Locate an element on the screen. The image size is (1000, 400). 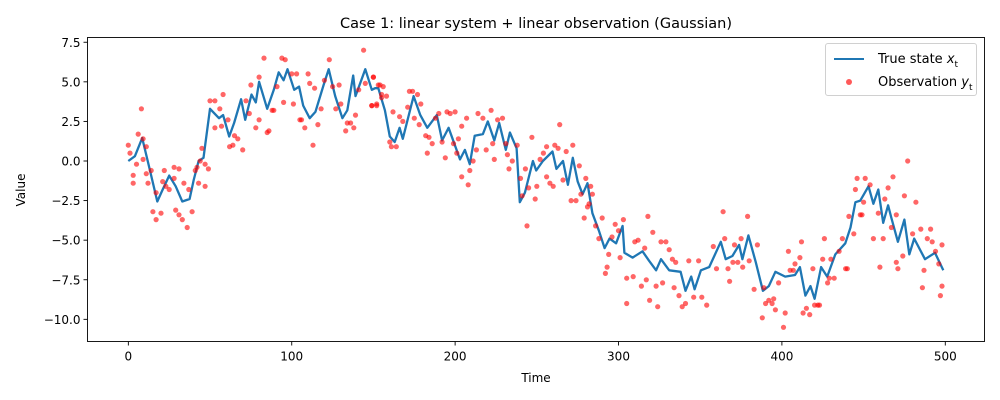
legend-item-true-state: True state xt is located at coordinates (892, 59).